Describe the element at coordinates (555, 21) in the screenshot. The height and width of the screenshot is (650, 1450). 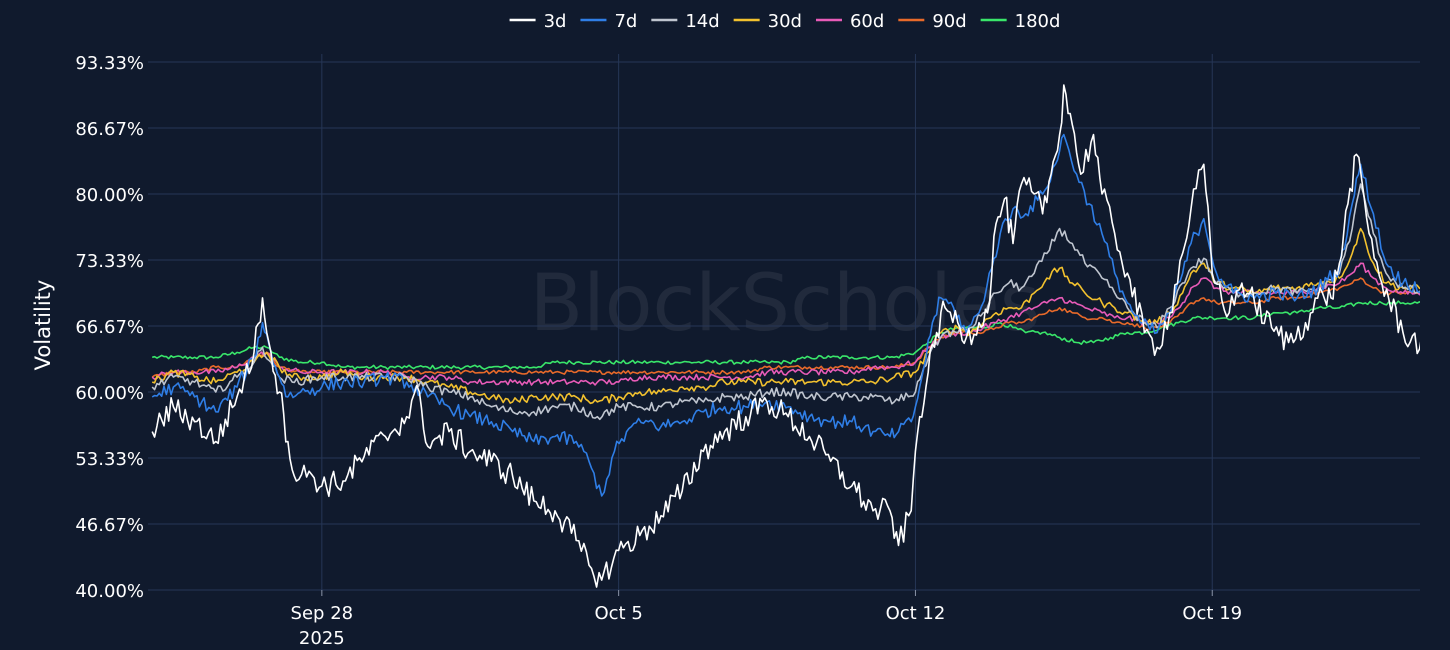
I see `legend-label-3d: 3d` at that location.